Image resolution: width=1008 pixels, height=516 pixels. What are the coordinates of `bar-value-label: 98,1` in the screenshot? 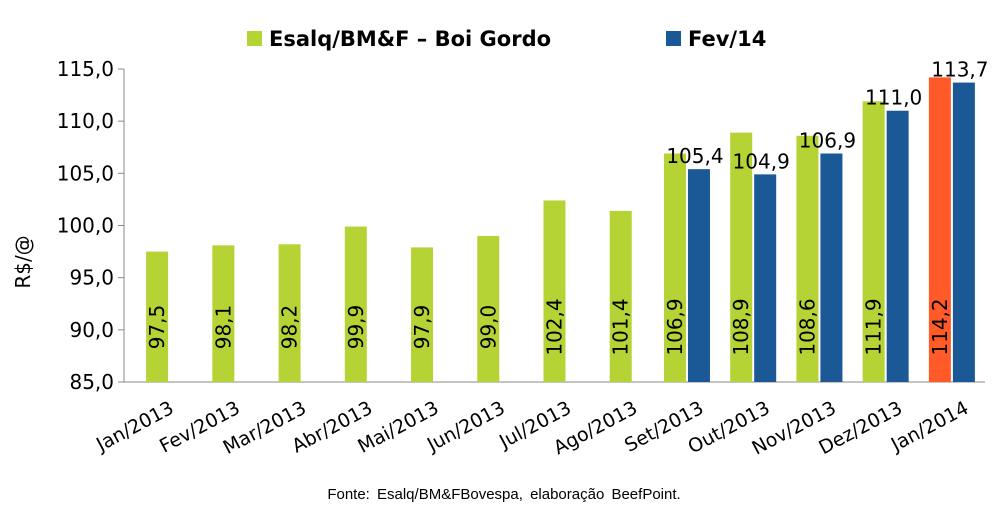 It's located at (223, 327).